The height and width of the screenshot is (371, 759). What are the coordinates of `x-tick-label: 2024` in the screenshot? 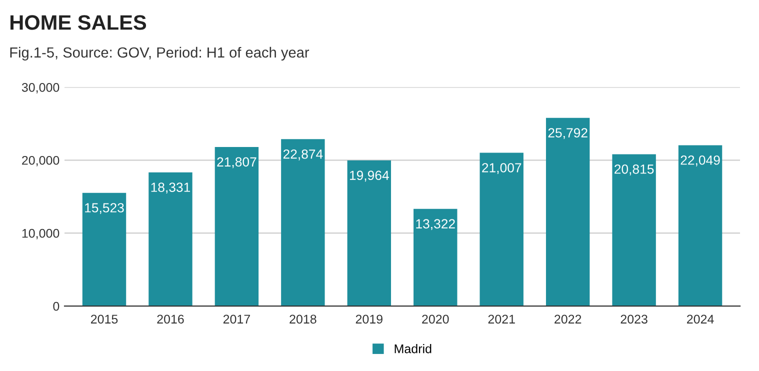 It's located at (700, 319).